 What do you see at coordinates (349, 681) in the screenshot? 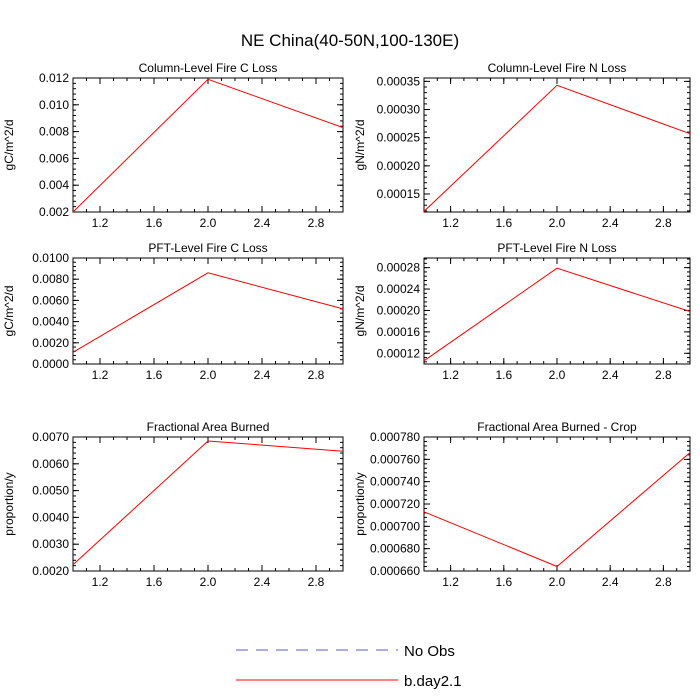
I see `legend-item: b.day2.1` at bounding box center [349, 681].